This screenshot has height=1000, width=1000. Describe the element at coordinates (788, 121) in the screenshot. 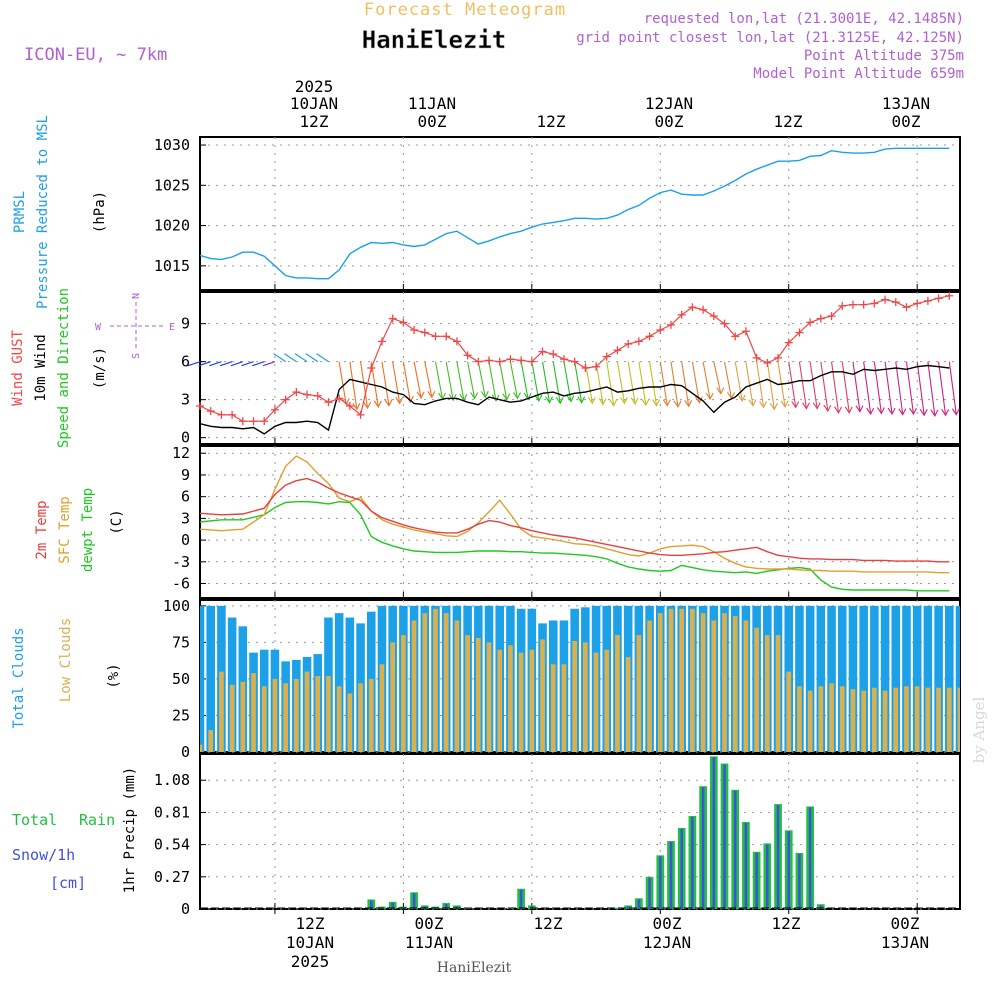

I see `top-hour-5: 12Z` at that location.